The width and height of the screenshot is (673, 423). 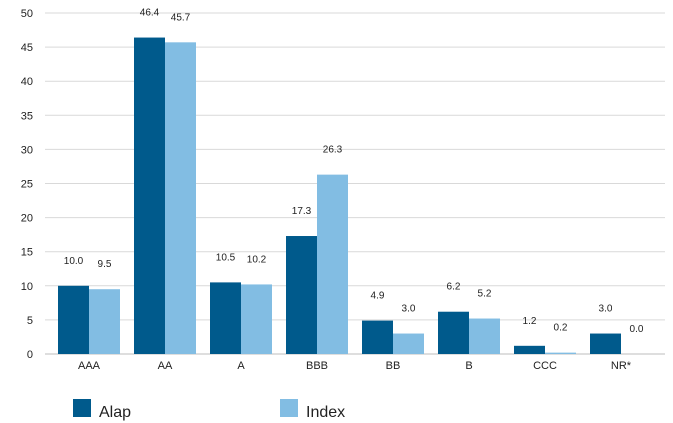 What do you see at coordinates (485, 294) in the screenshot?
I see `data-label: 5.2` at bounding box center [485, 294].